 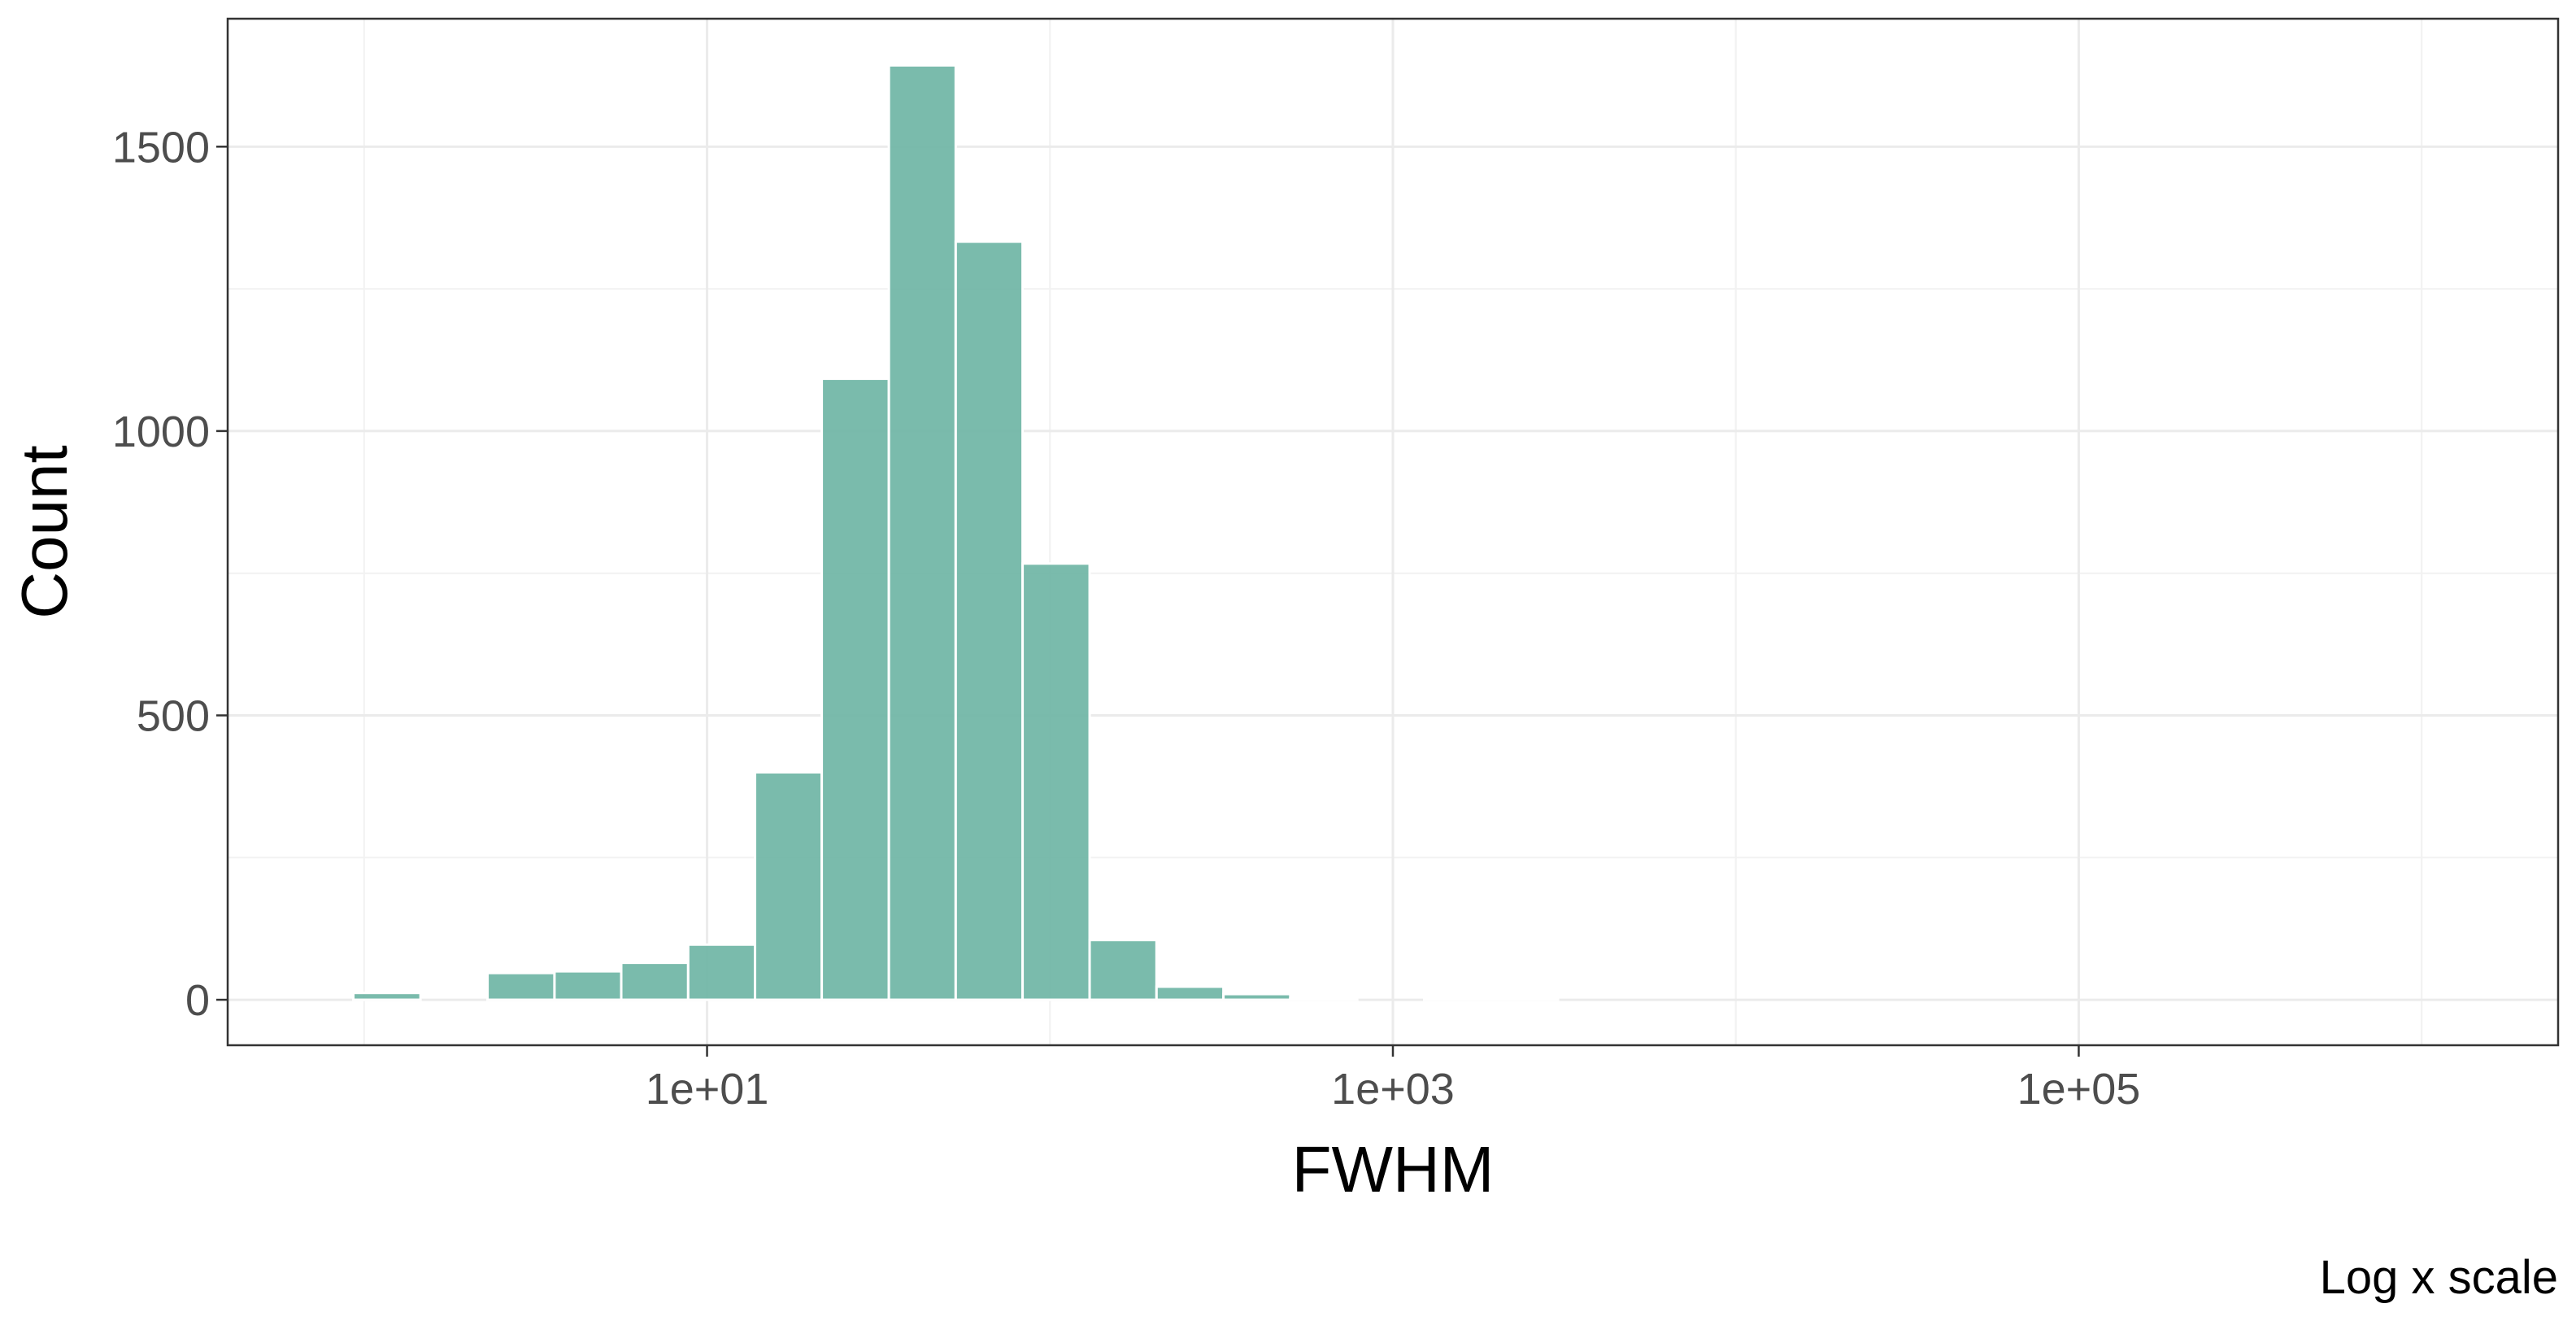 I want to click on y-tick-label: 1000, so click(x=161, y=432).